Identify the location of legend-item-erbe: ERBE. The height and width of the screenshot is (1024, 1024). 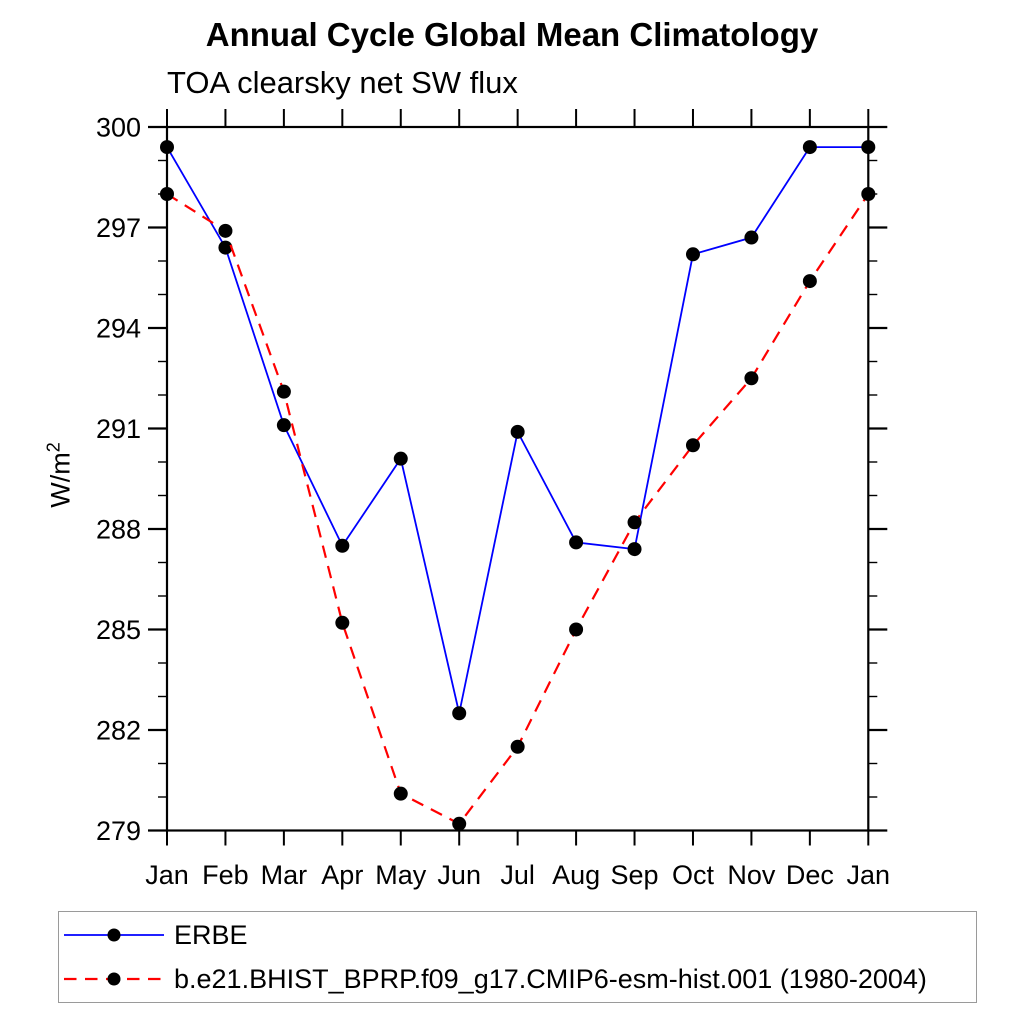
(156, 934).